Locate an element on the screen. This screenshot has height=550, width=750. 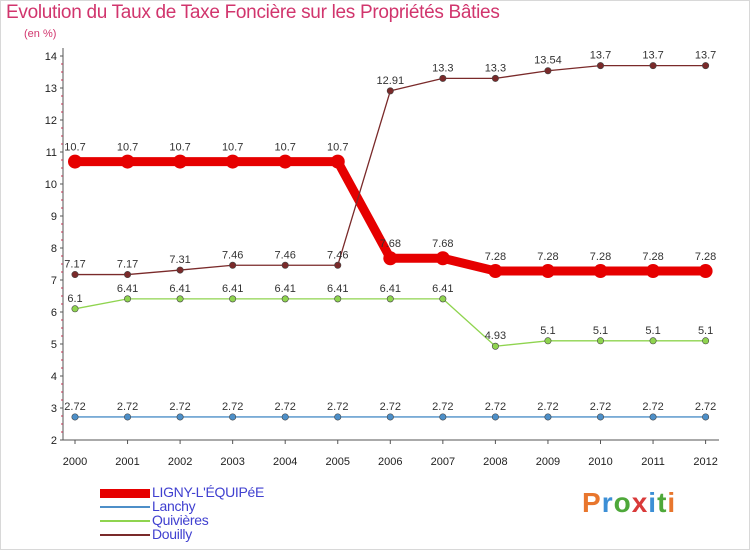
y-tick-label: 12 is located at coordinates (51, 121).